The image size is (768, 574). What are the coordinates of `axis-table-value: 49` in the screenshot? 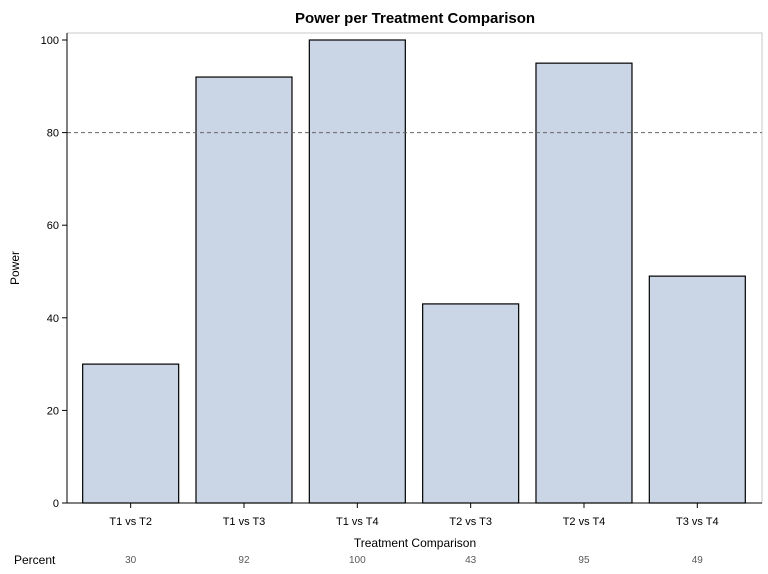 It's located at (698, 560).